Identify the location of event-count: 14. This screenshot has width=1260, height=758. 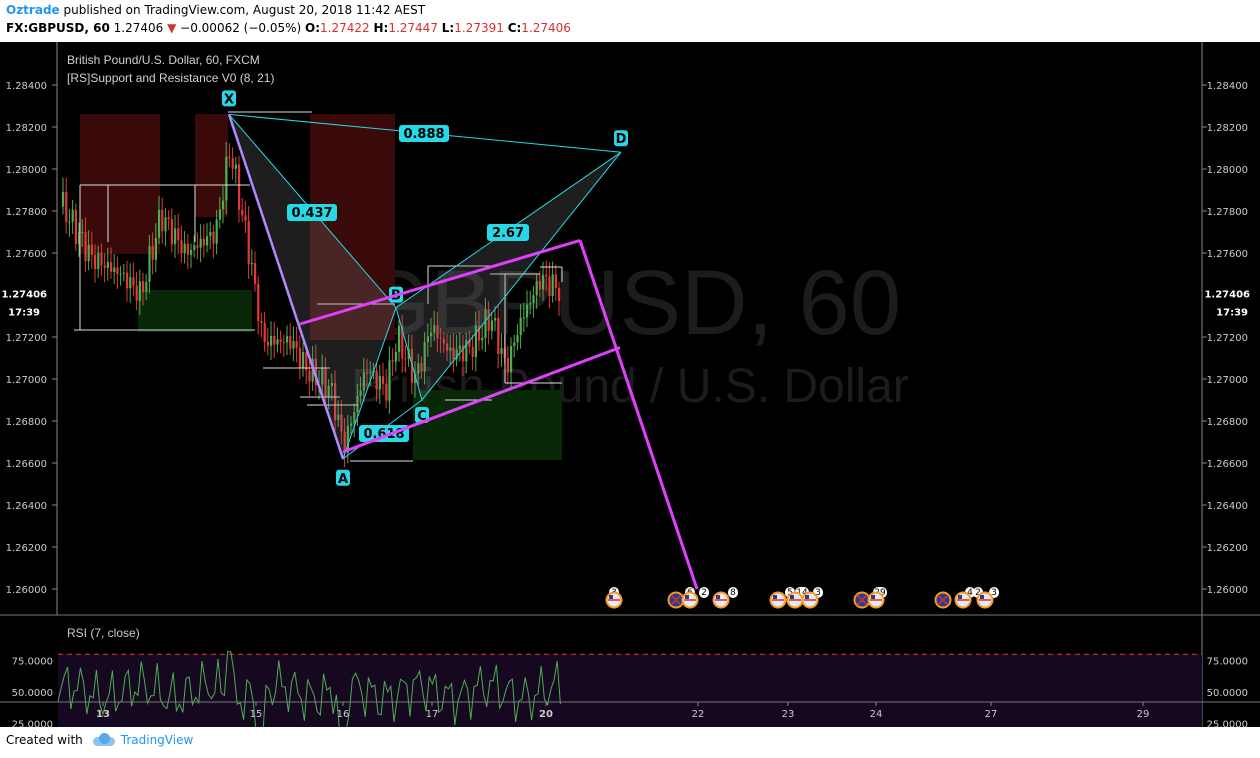
(802, 593).